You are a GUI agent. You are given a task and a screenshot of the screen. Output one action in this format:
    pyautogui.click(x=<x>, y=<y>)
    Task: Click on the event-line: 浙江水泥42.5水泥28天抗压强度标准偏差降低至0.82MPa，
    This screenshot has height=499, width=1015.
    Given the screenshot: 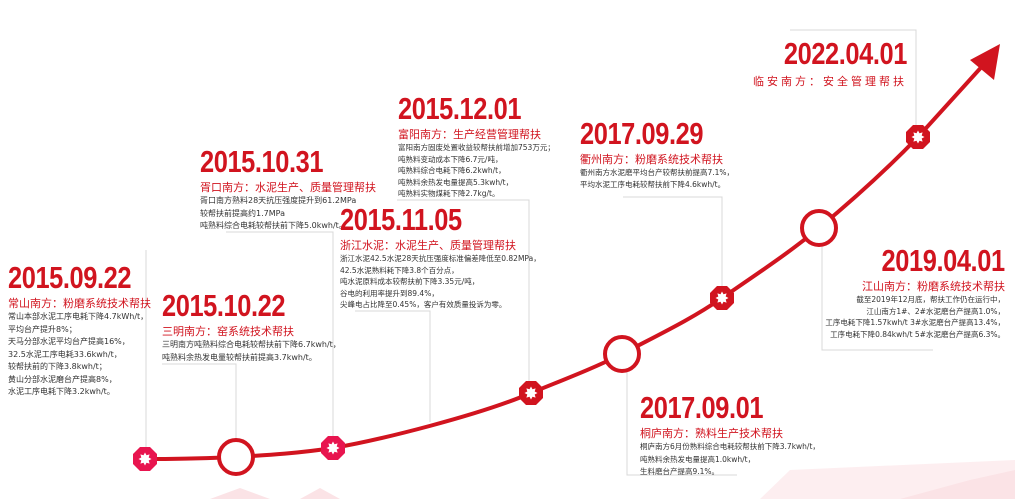 What is the action you would take?
    pyautogui.click(x=440, y=258)
    